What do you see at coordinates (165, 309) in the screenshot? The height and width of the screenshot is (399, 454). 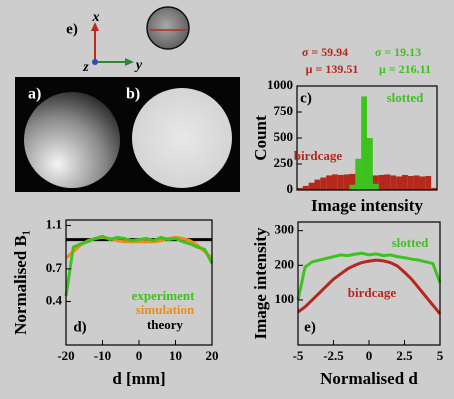 I see `series-label: simulation` at bounding box center [165, 309].